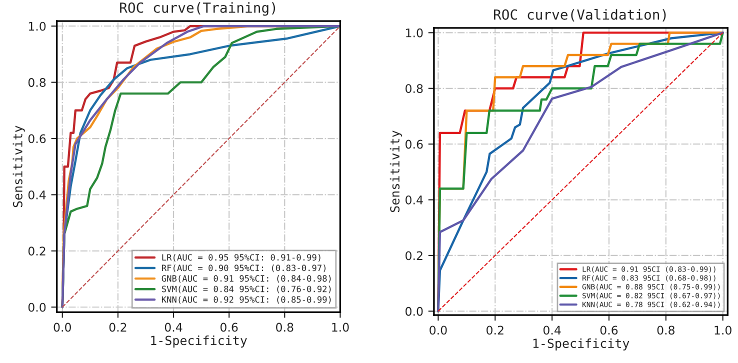 This screenshot has height=363, width=738. Describe the element at coordinates (198, 9) in the screenshot. I see `chart-title: ROC curve(Training)` at that location.